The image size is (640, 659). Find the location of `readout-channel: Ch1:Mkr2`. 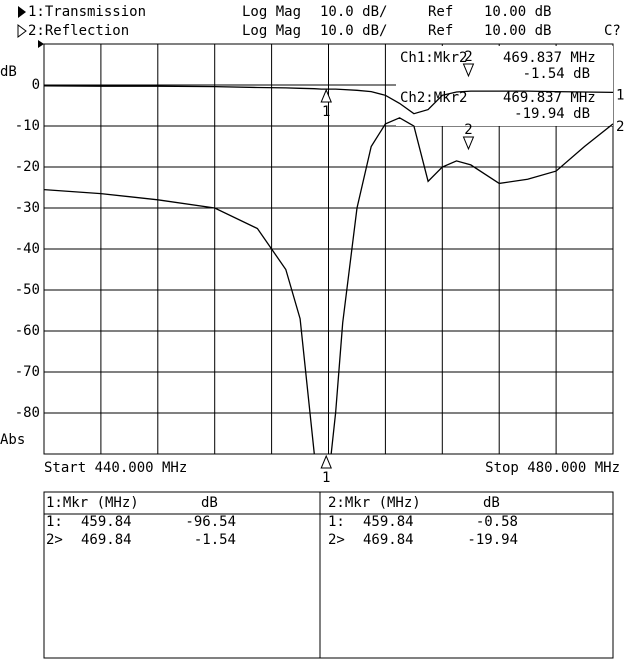

readout-channel: Ch1:Mkr2 is located at coordinates (433, 58).